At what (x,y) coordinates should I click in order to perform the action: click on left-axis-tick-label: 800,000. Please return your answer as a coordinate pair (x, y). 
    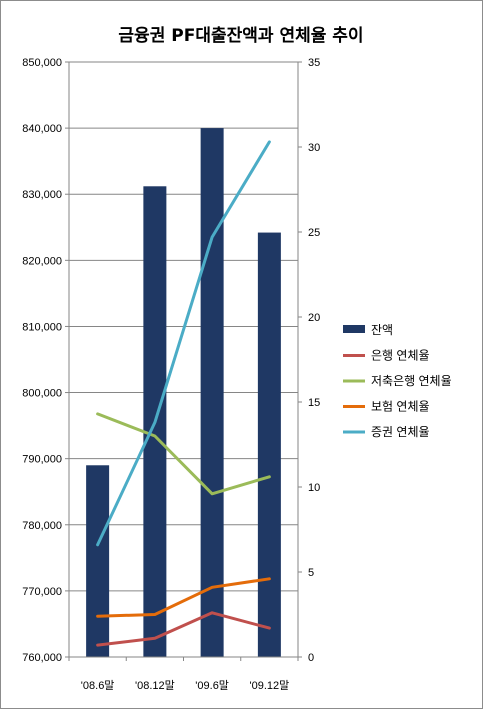
    Looking at the image, I should click on (42, 394).